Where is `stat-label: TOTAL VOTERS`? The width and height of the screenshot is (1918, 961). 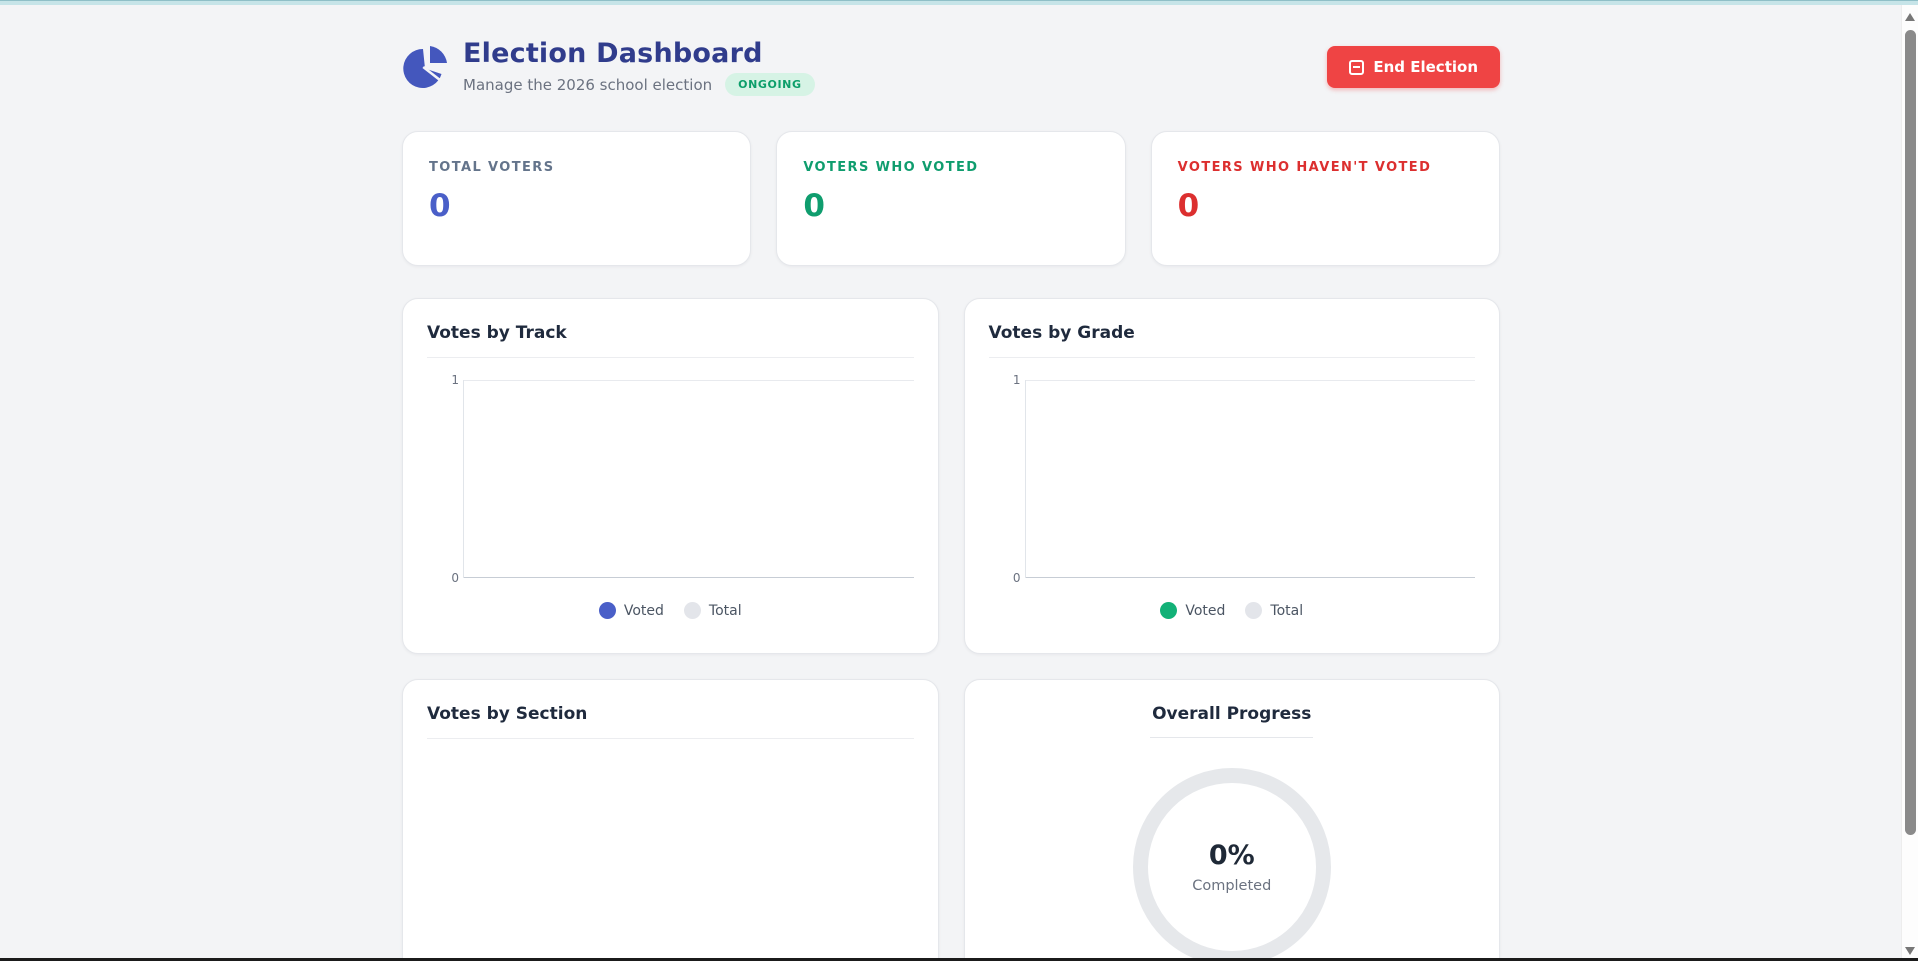 stat-label: TOTAL VOTERS is located at coordinates (492, 167).